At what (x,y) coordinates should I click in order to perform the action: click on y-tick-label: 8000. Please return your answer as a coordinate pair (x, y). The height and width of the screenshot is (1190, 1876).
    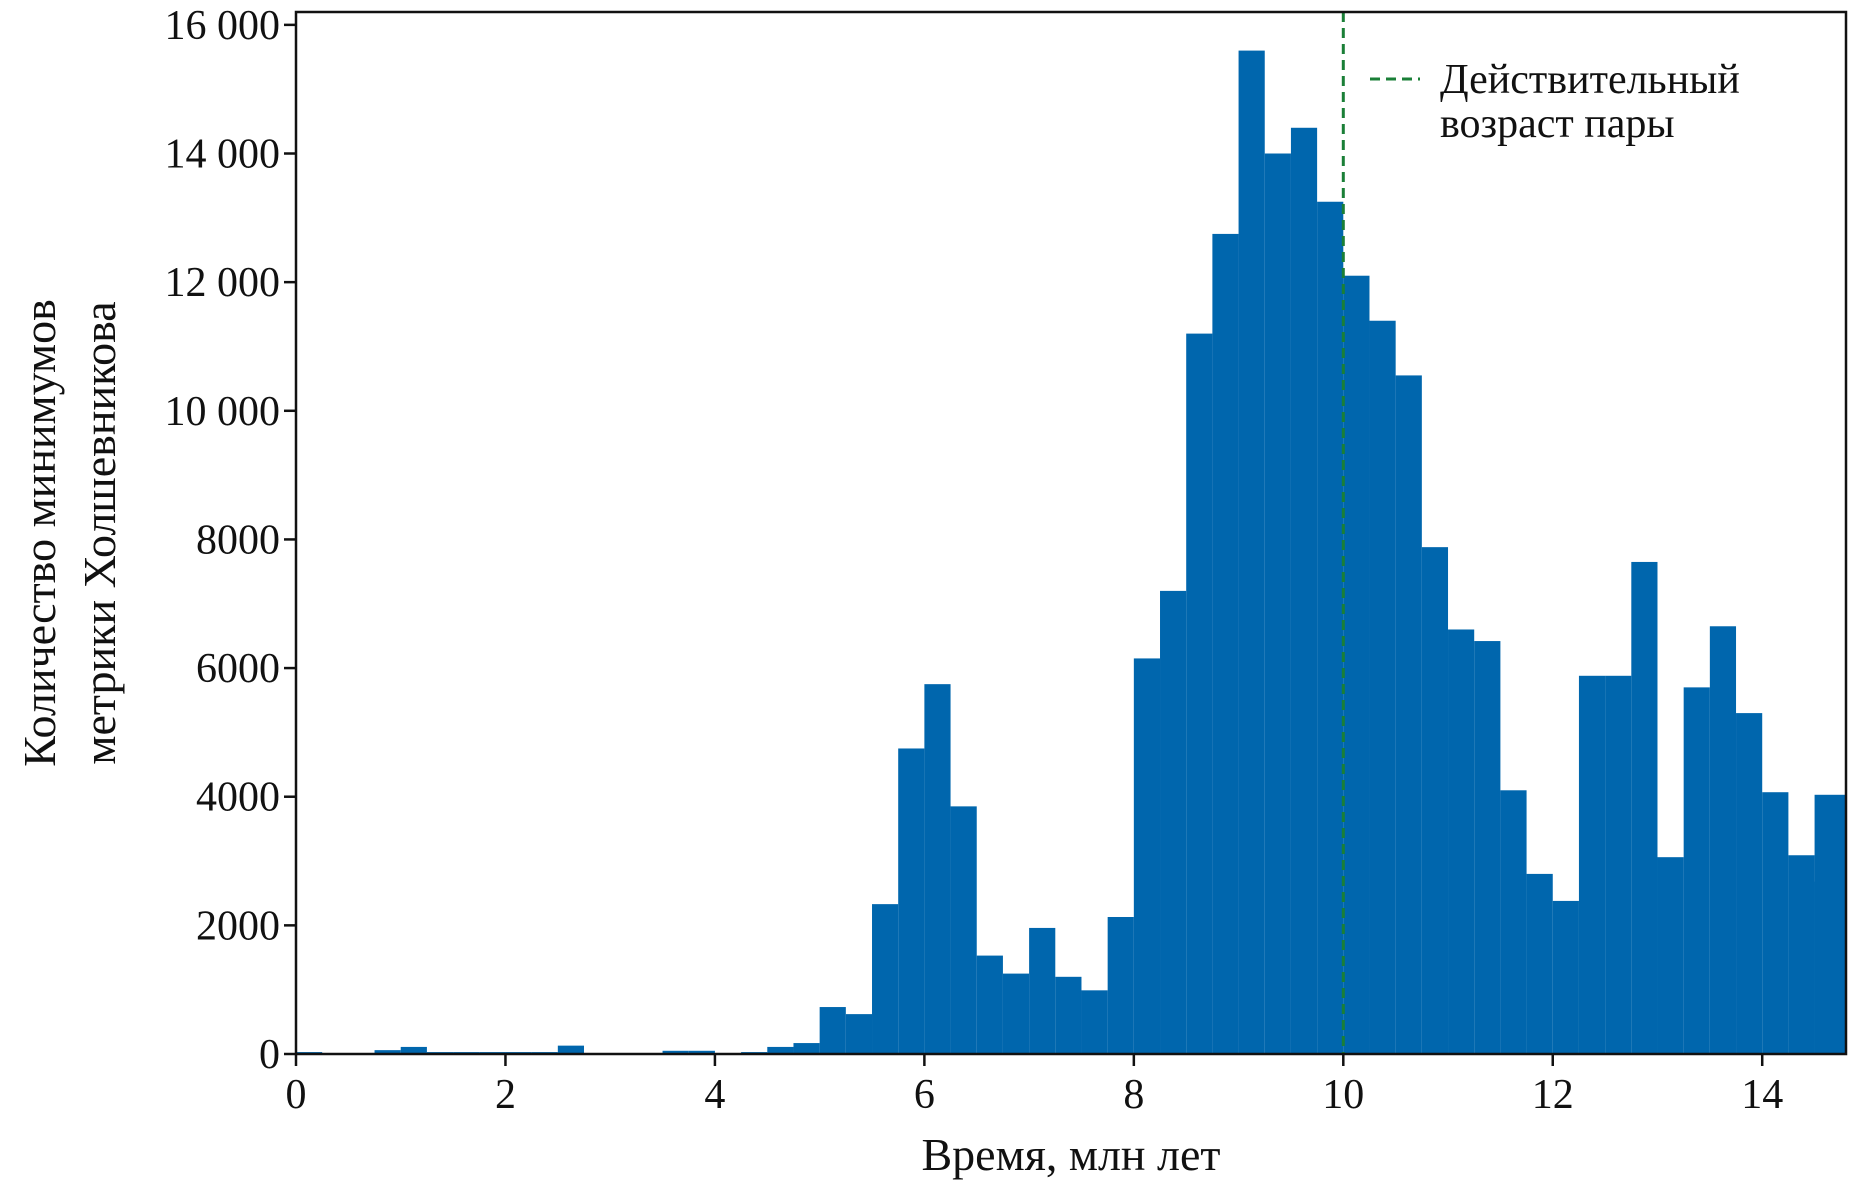
    Looking at the image, I should click on (238, 540).